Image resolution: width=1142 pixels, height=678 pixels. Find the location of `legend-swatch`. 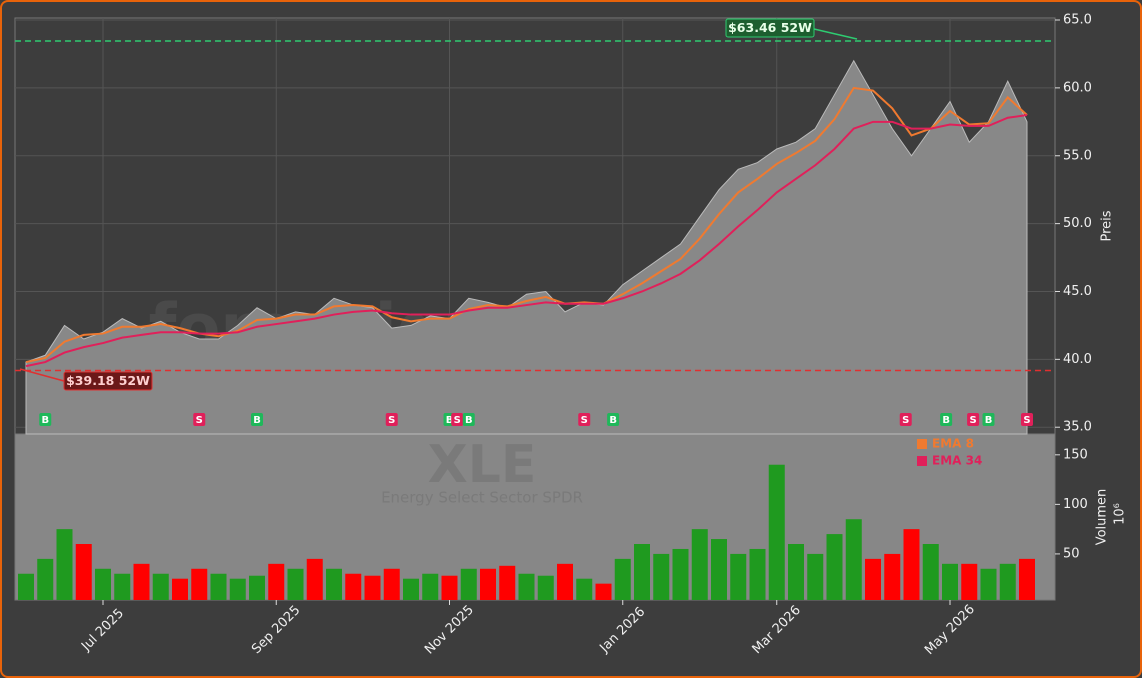

legend-swatch is located at coordinates (922, 461).